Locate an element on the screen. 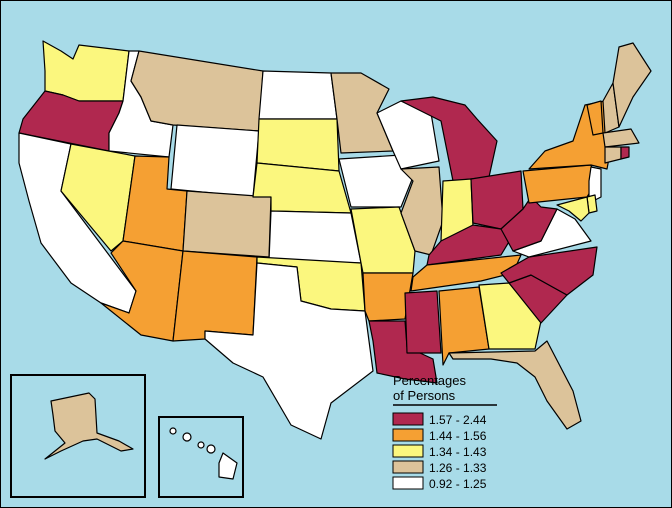 The image size is (672, 508). state-new-mexico is located at coordinates (215, 296).